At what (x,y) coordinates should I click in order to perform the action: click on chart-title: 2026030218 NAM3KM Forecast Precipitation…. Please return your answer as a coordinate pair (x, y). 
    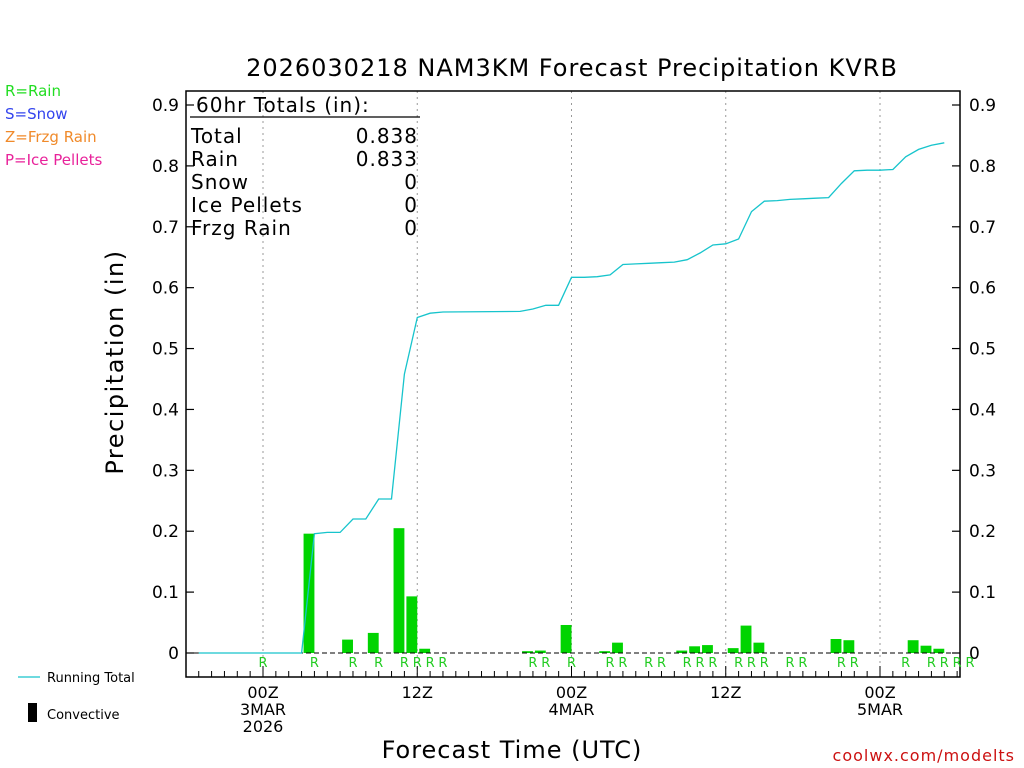
    Looking at the image, I should click on (572, 68).